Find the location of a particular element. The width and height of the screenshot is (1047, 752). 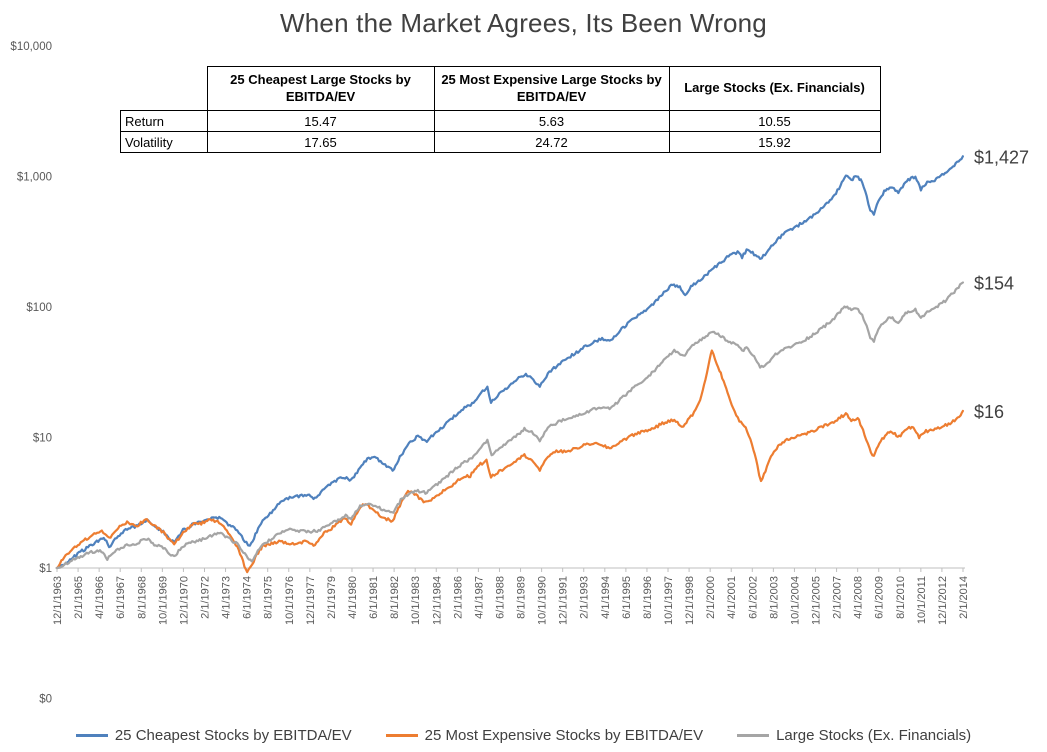

x-axis-label: 10/1/1969 is located at coordinates (163, 600).